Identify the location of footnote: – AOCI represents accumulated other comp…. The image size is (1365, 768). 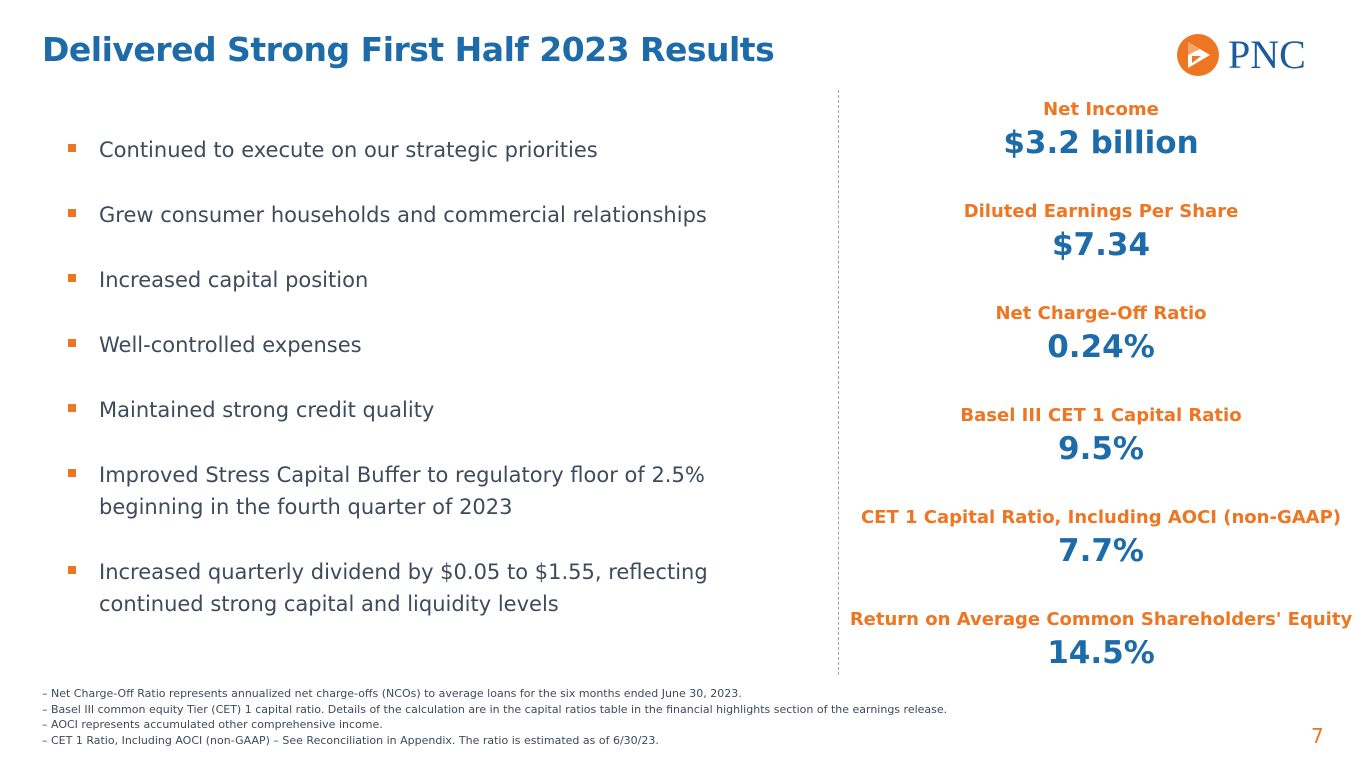
(212, 724).